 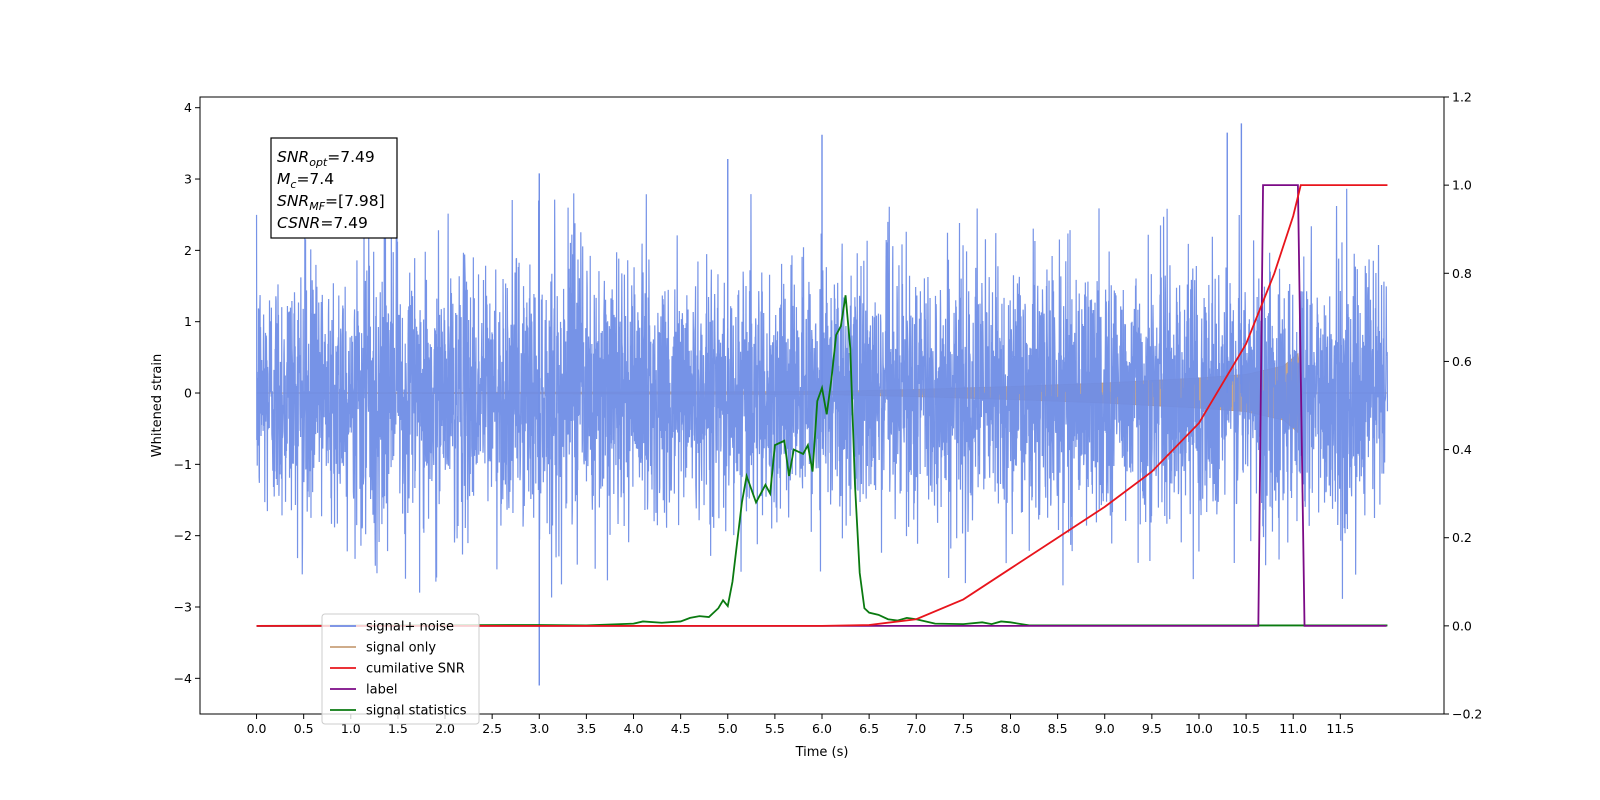 I want to click on left-y-axis-ticks: −4 −3 −2 −1 0 1 2 3 4, so click(x=187, y=393).